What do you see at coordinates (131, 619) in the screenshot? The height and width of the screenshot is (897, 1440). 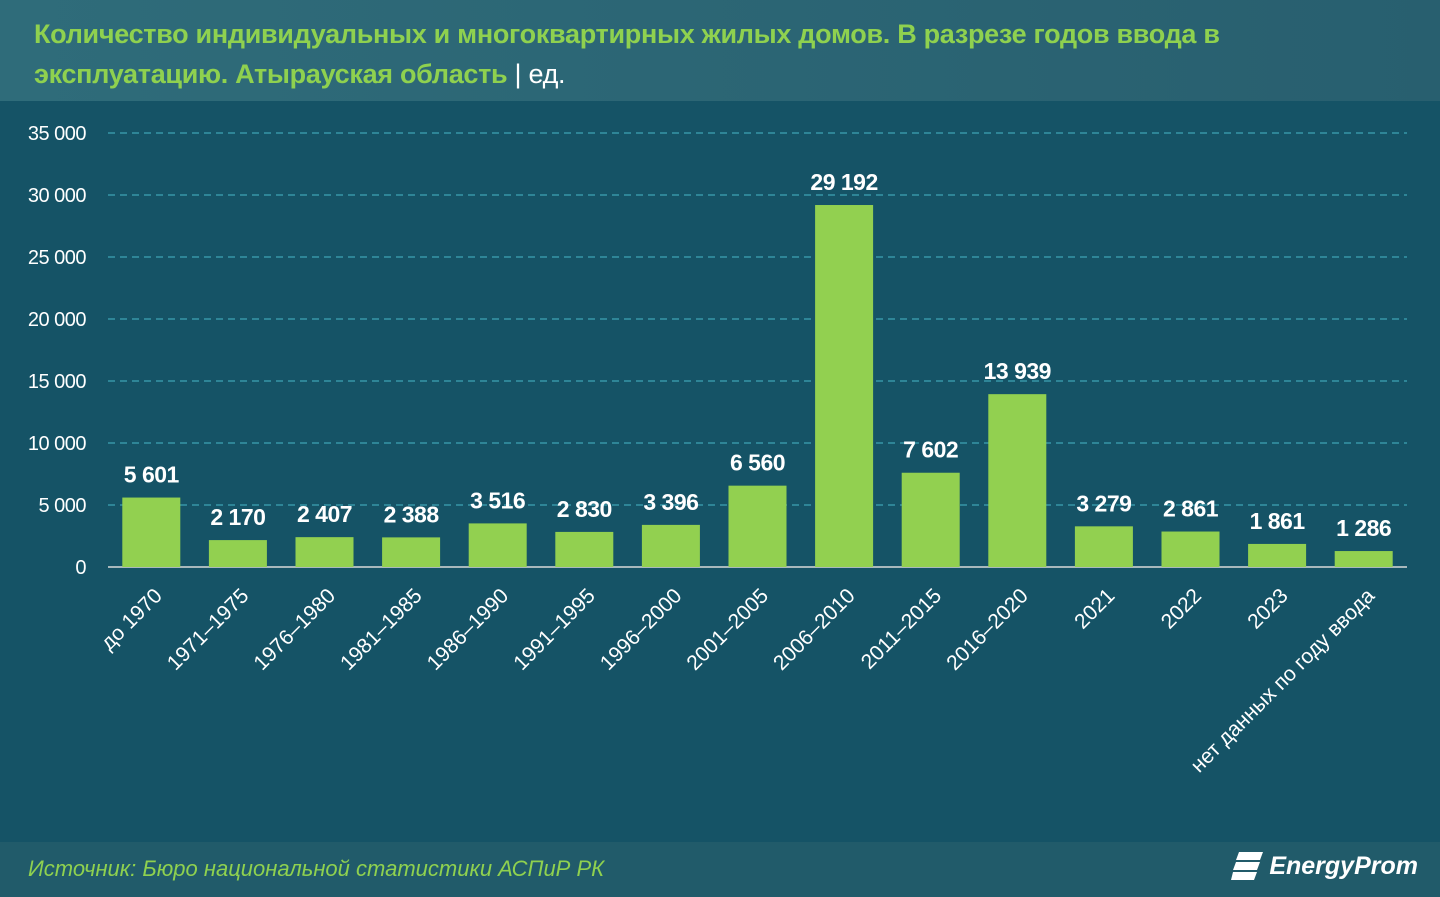 I see `x-tick-label: до 1970` at bounding box center [131, 619].